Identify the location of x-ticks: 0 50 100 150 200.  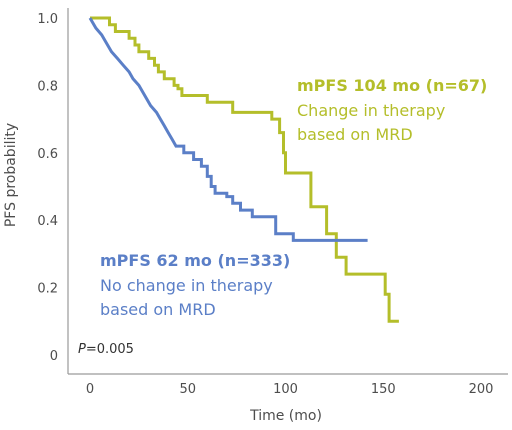
(290, 389).